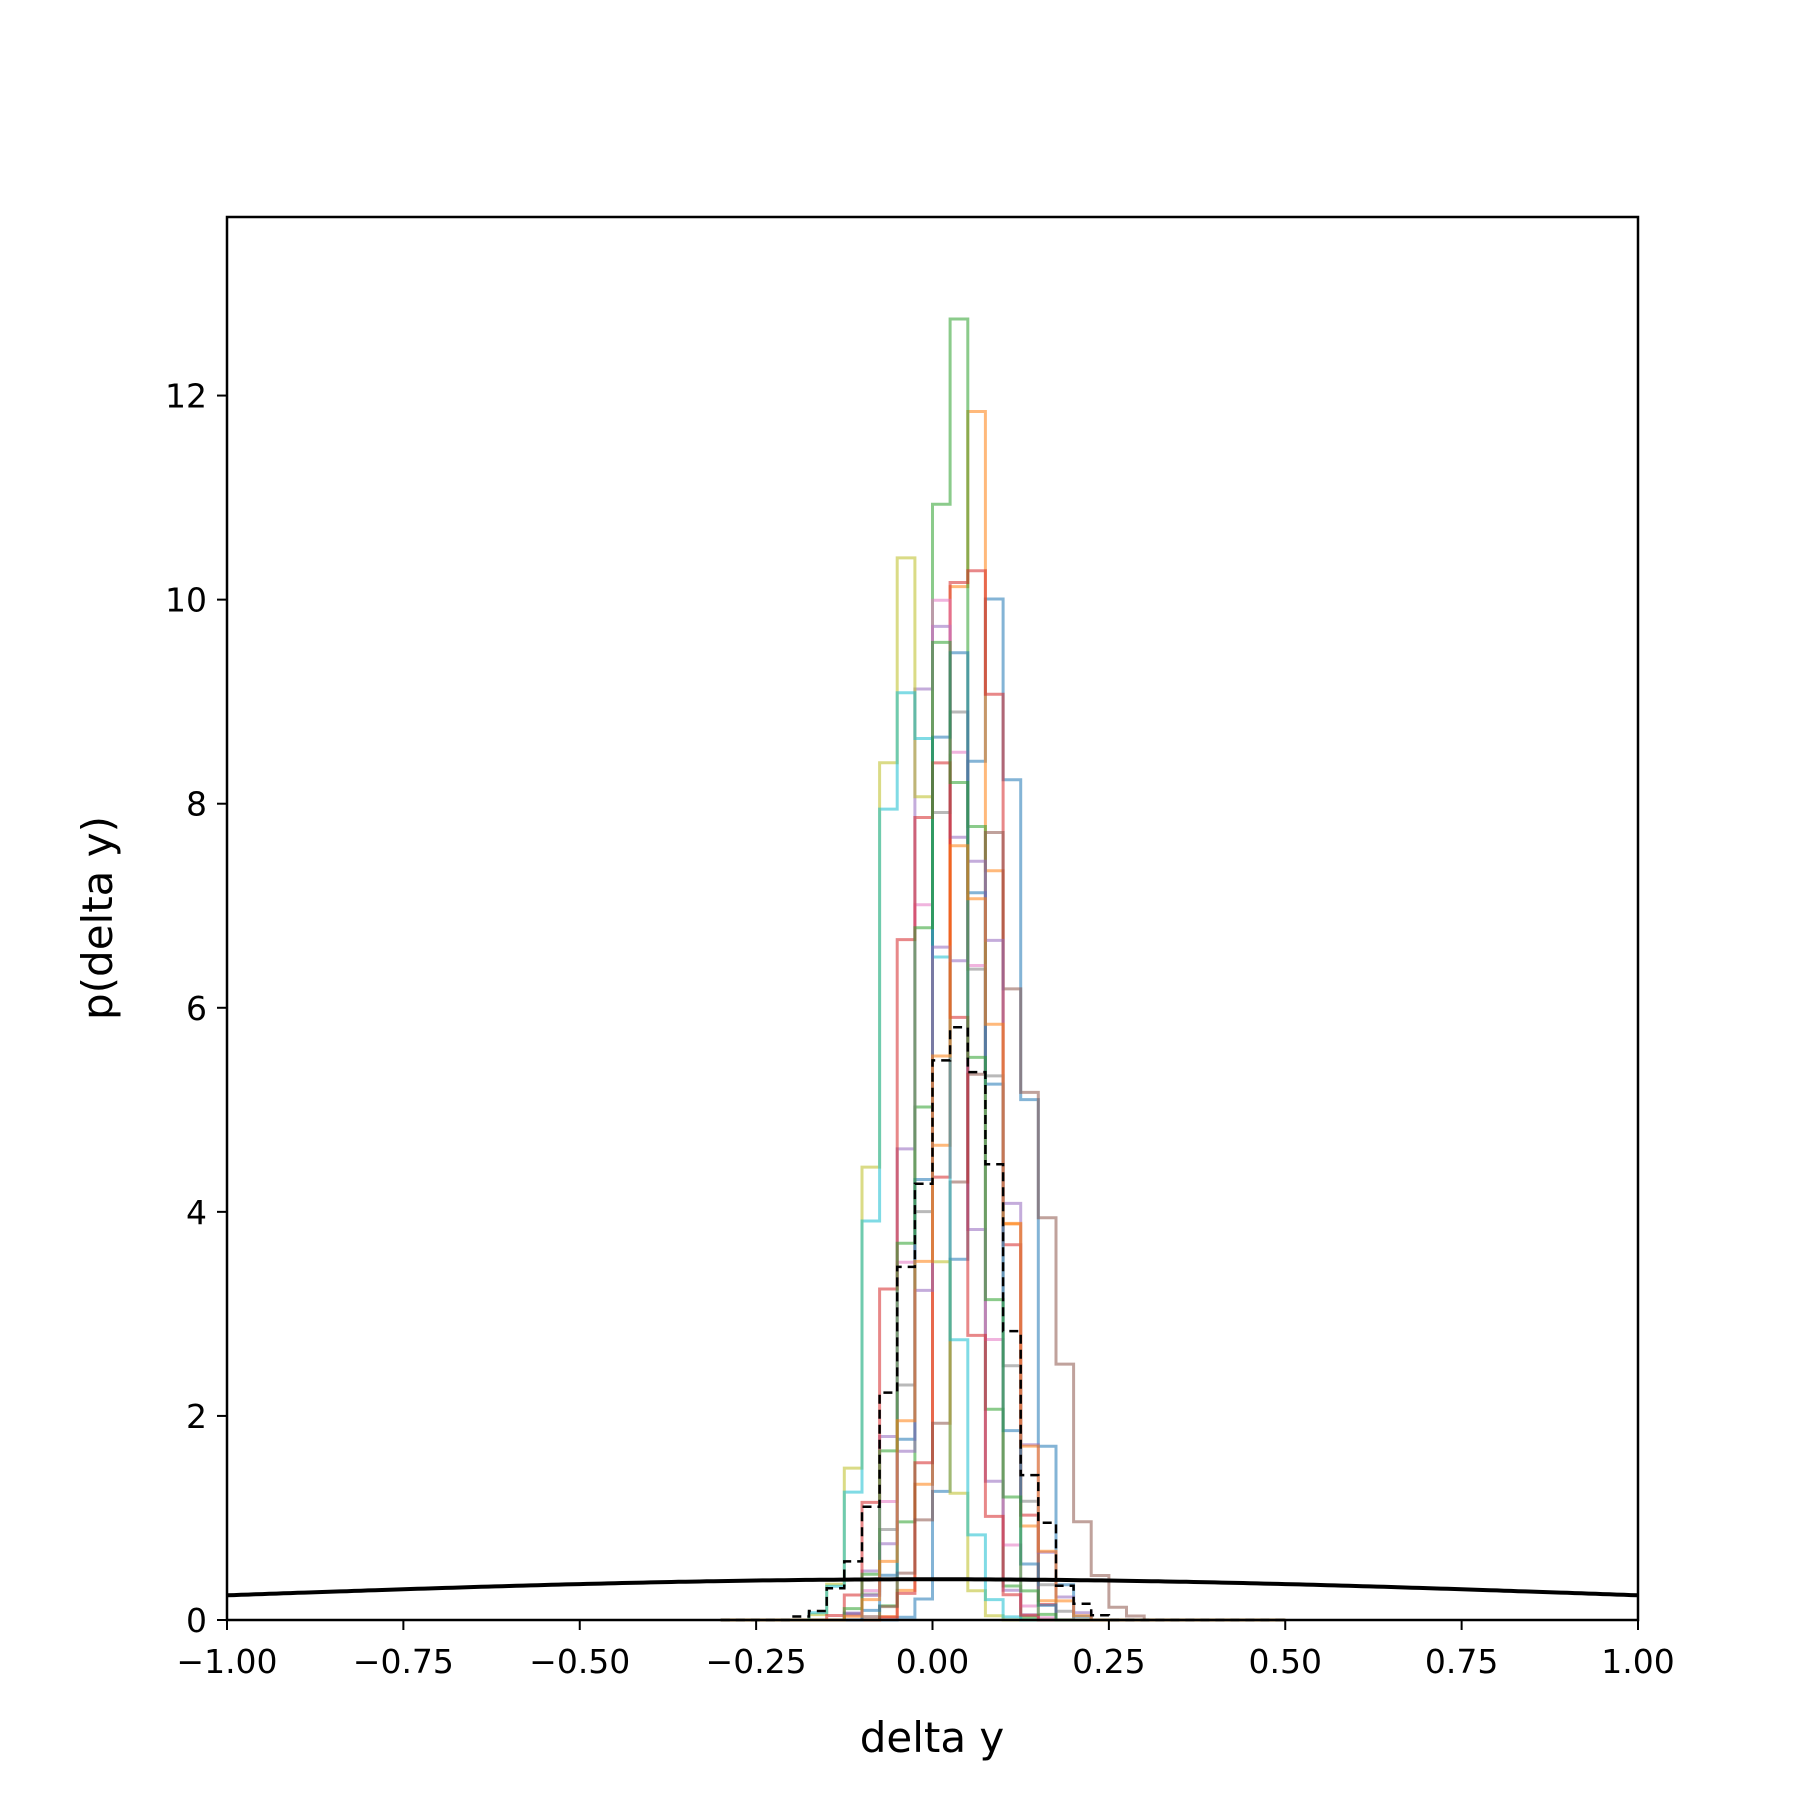  What do you see at coordinates (196, 1620) in the screenshot?
I see `y-tick-label: 0` at bounding box center [196, 1620].